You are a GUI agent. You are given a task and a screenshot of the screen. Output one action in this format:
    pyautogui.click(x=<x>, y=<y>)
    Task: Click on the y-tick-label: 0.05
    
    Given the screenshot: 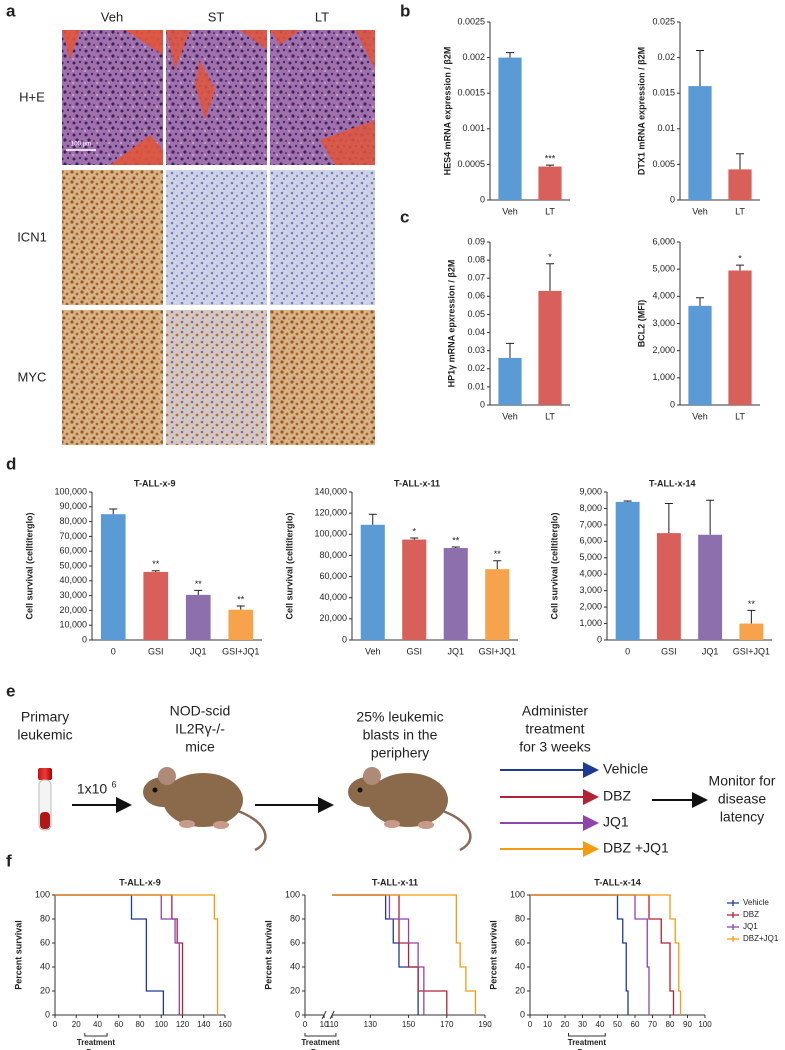 What is the action you would take?
    pyautogui.click(x=476, y=314)
    